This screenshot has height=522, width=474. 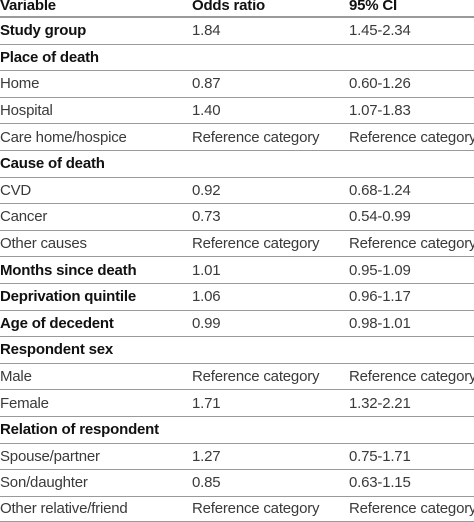 What do you see at coordinates (380, 456) in the screenshot?
I see `ci-cell: 0.75-1.71` at bounding box center [380, 456].